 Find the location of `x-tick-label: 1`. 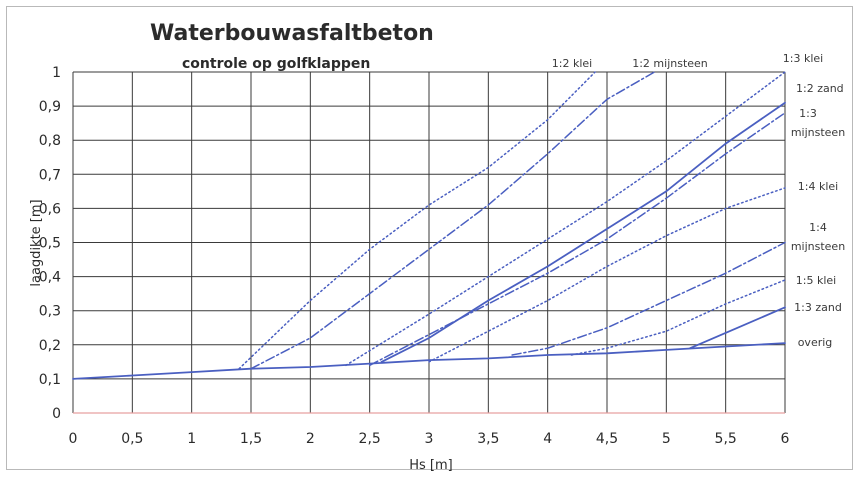

x-tick-label: 1 is located at coordinates (191, 439).